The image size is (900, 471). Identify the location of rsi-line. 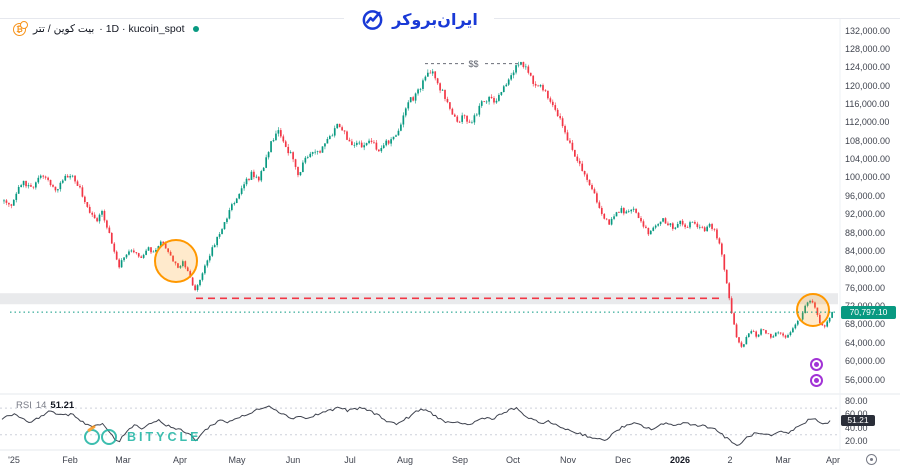
(416, 425).